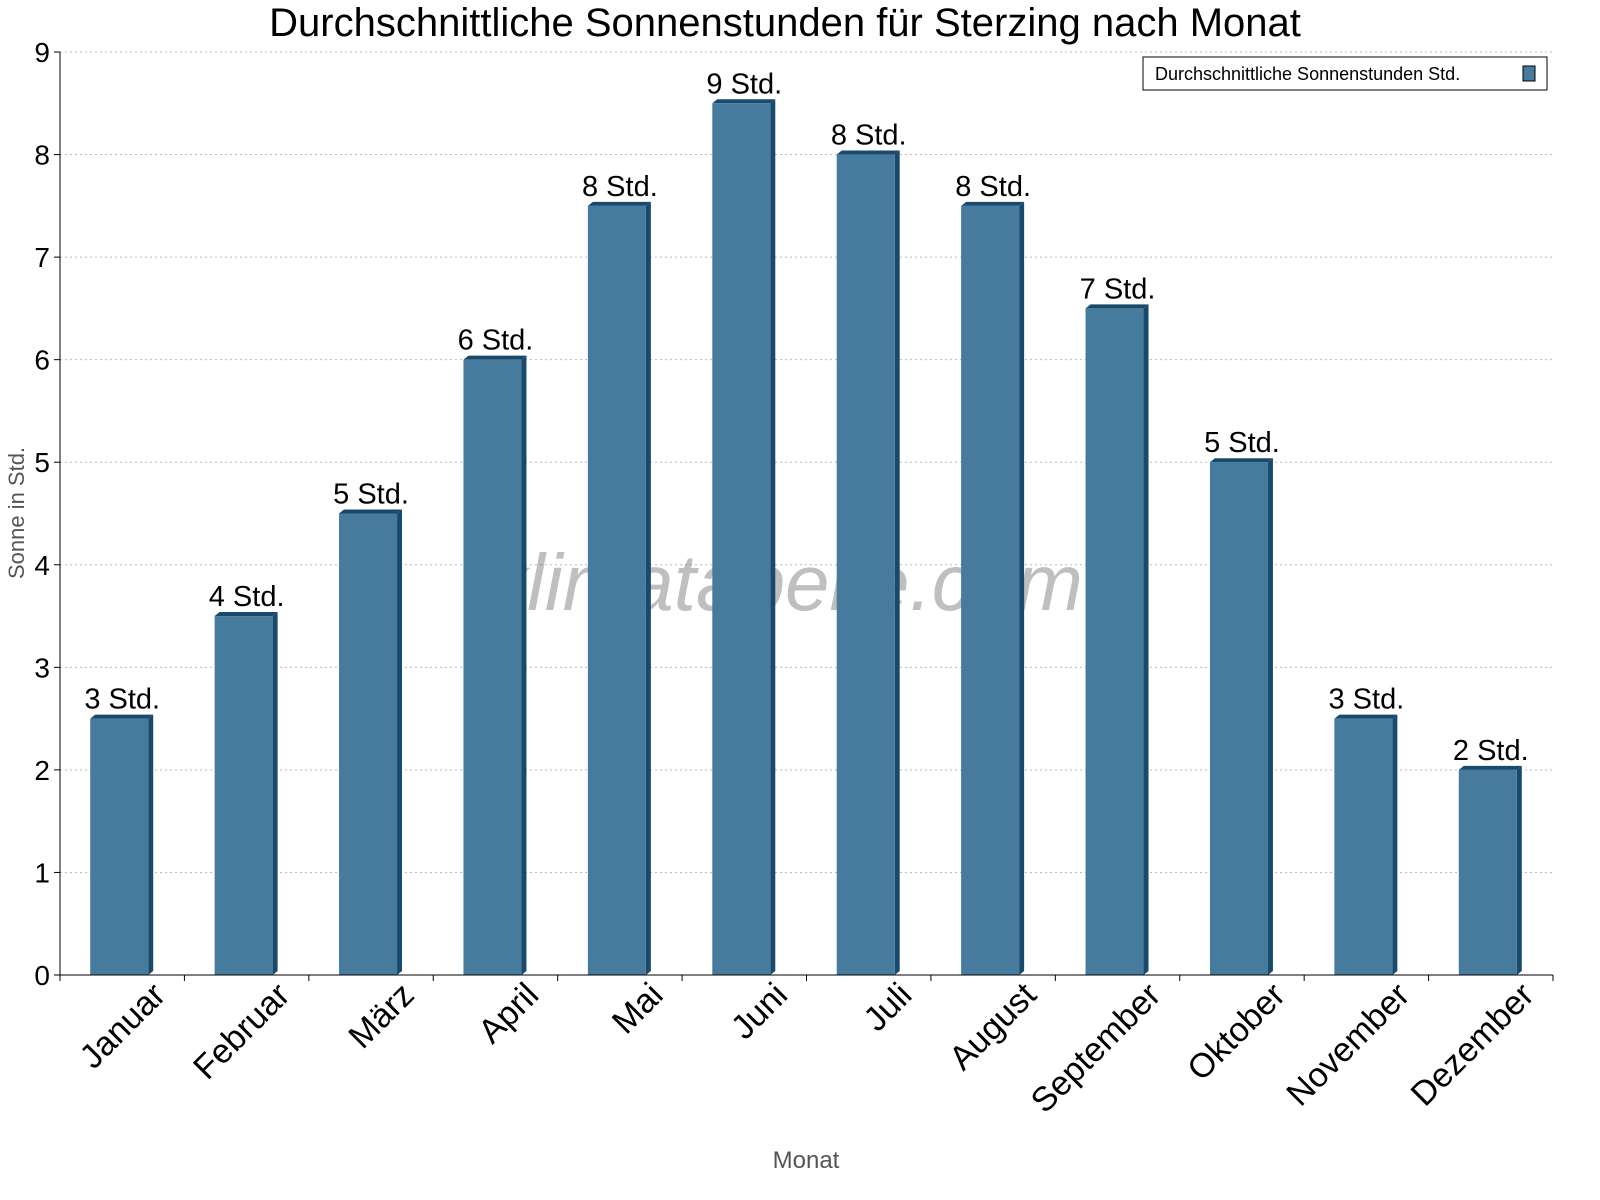 The width and height of the screenshot is (1600, 1200). I want to click on bar-oktober, so click(1241, 716).